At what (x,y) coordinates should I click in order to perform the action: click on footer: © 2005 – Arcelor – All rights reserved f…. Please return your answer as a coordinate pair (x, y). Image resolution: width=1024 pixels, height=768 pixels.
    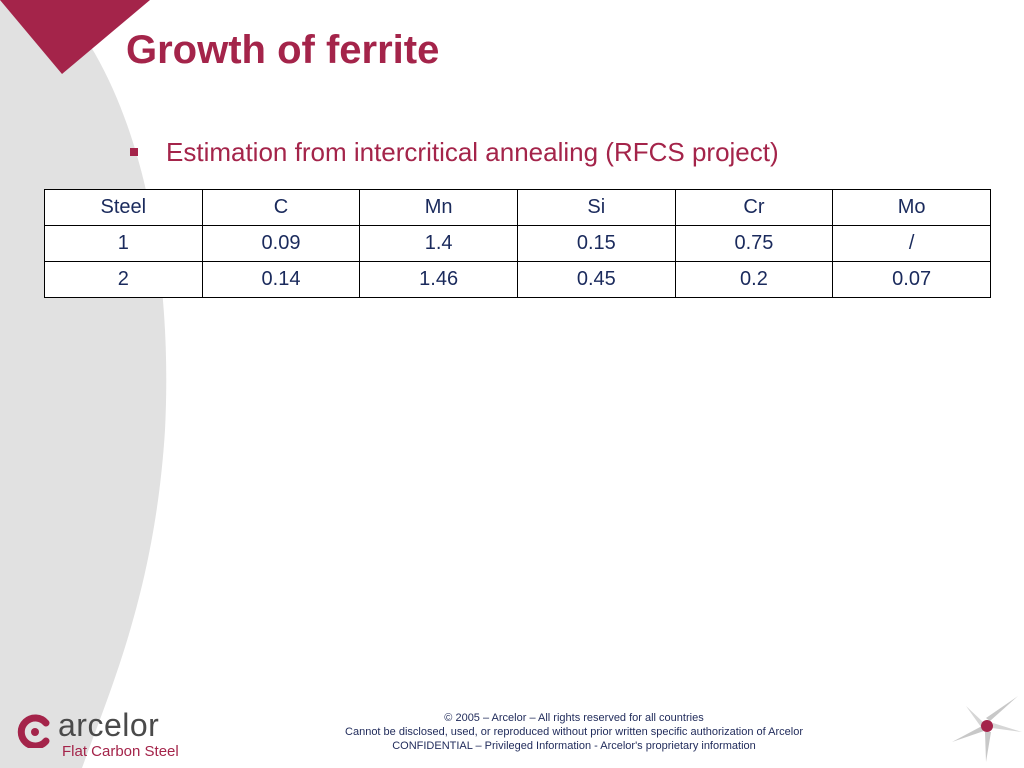
    Looking at the image, I should click on (574, 732).